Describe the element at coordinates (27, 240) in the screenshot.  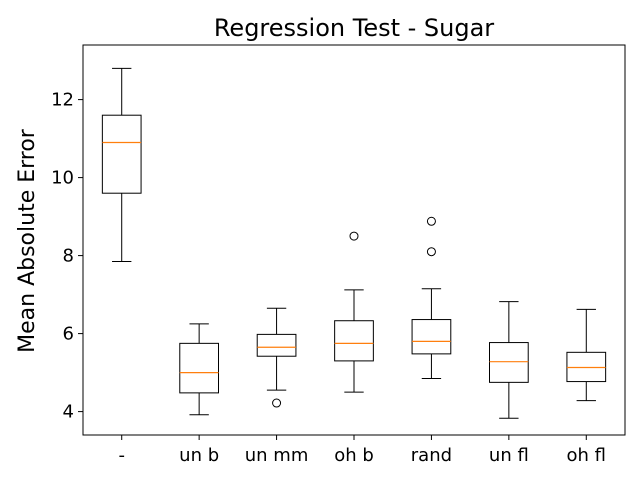
I see `y-axis-label: Mean Absolute Error` at that location.